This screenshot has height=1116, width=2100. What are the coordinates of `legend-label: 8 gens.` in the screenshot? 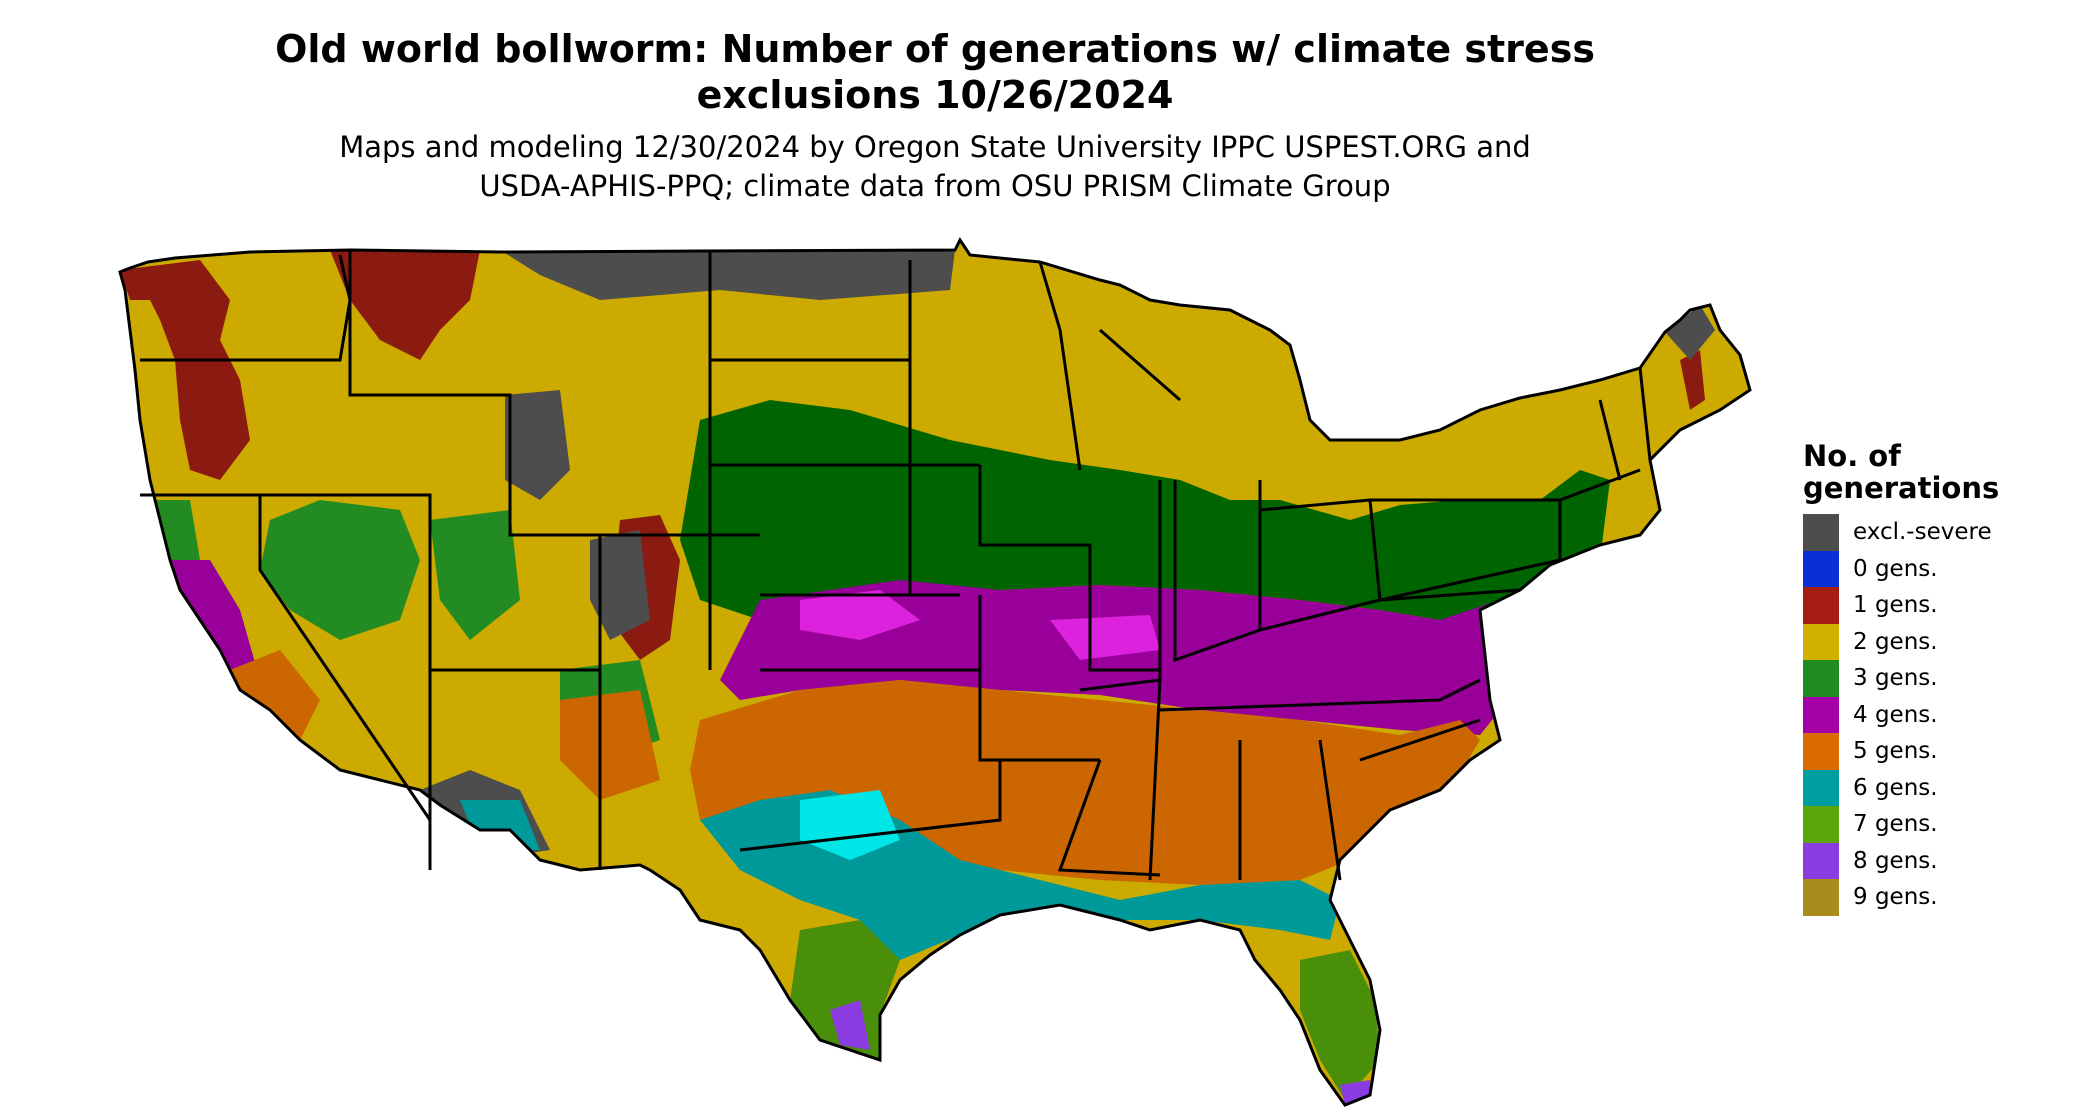 It's located at (1895, 860).